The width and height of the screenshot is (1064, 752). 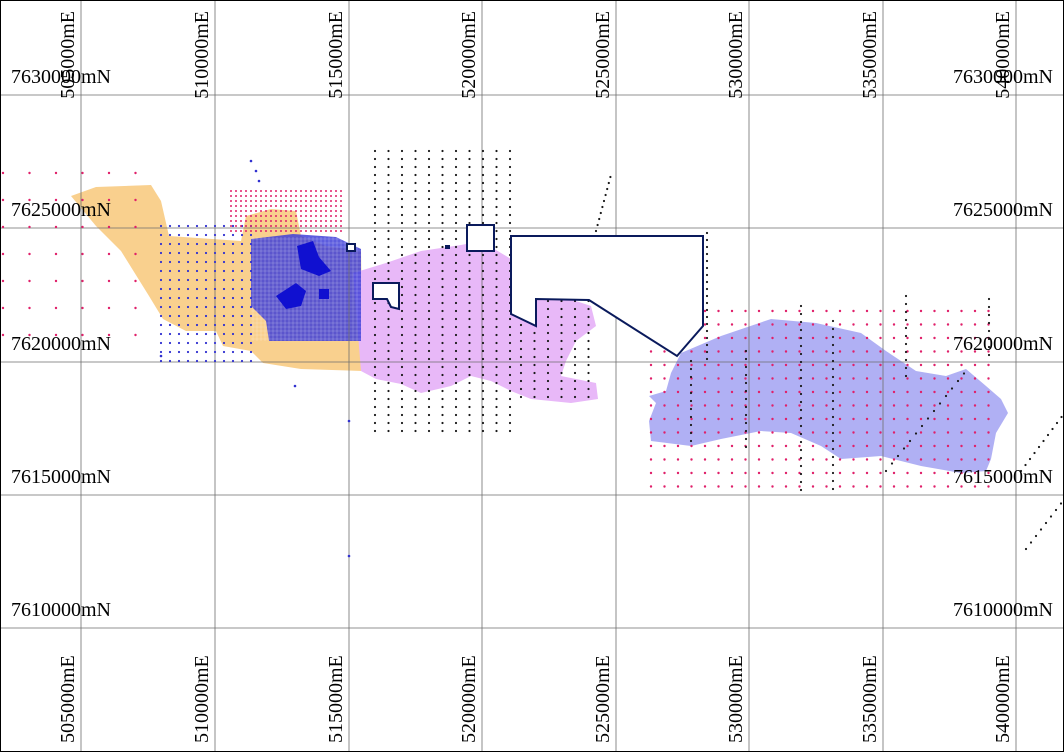 What do you see at coordinates (61, 210) in the screenshot?
I see `northing-label-left: 7625000mN` at bounding box center [61, 210].